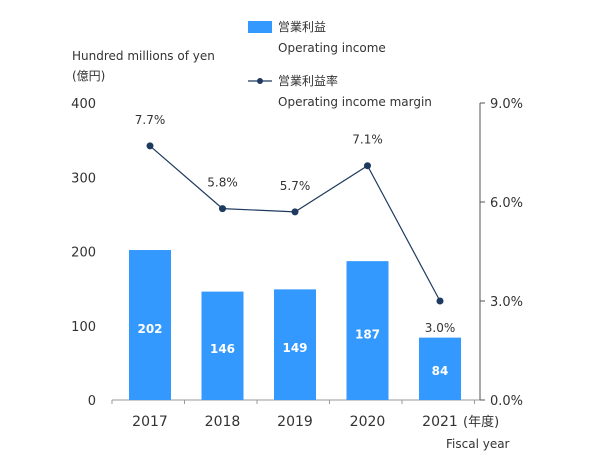 This screenshot has height=464, width=600. What do you see at coordinates (302, 27) in the screenshot?
I see `legend-label-operating-income: 営業利益` at bounding box center [302, 27].